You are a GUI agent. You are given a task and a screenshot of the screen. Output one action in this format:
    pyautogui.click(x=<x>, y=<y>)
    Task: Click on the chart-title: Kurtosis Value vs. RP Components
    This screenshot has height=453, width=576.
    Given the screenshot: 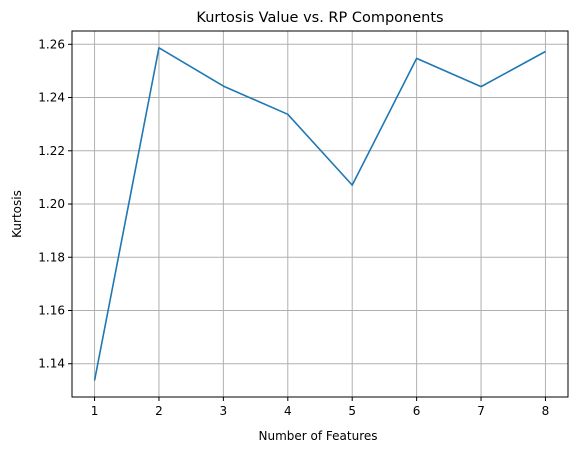 What is the action you would take?
    pyautogui.click(x=319, y=18)
    